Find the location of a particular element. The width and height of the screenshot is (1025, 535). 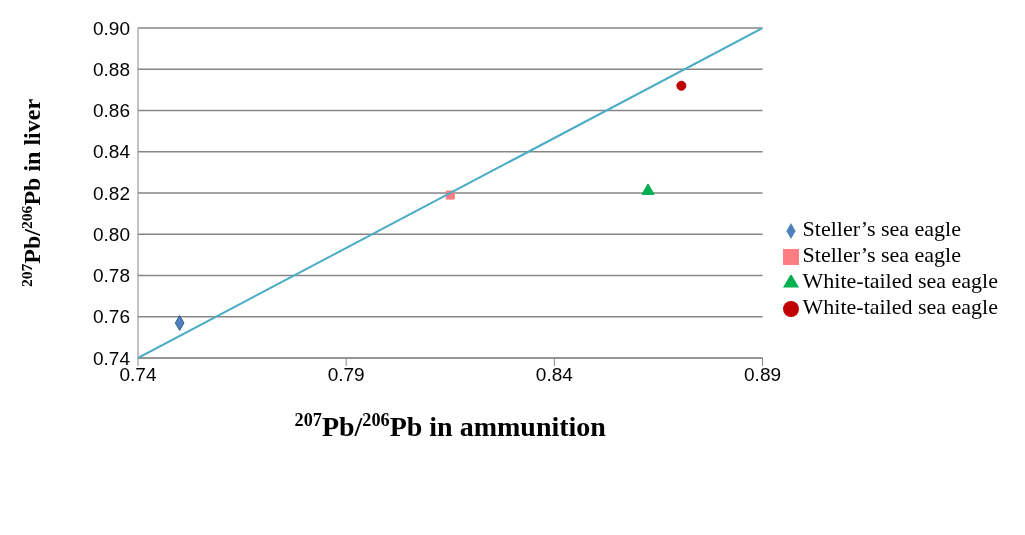

y-tick-label: 0.80 is located at coordinates (111, 234).